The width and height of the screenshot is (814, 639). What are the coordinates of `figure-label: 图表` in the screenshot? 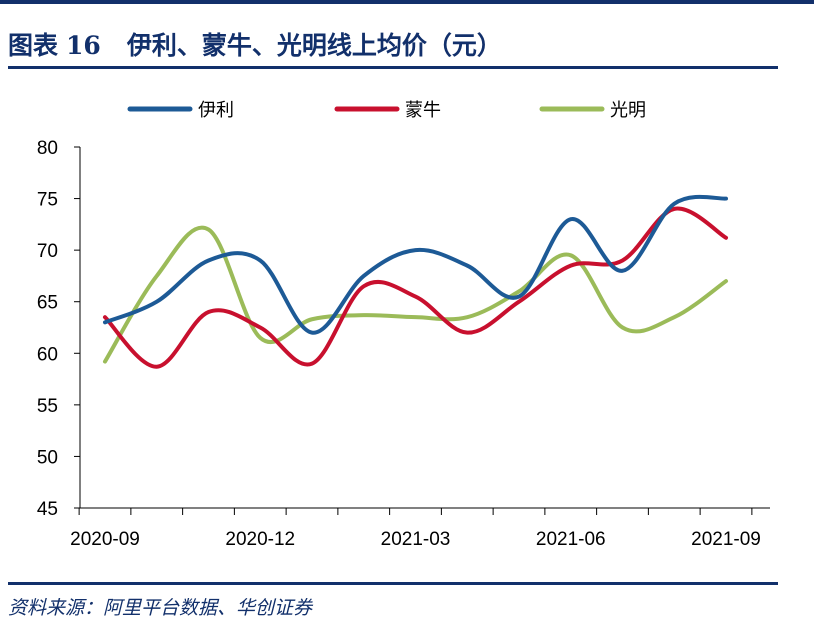 It's located at (33, 45).